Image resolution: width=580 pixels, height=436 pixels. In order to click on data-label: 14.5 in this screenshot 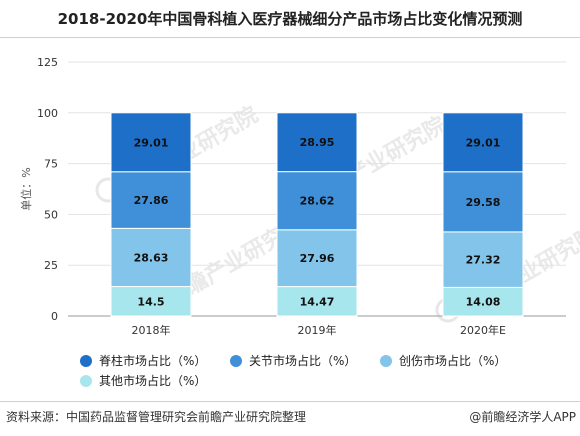, I will do `click(150, 301)`.